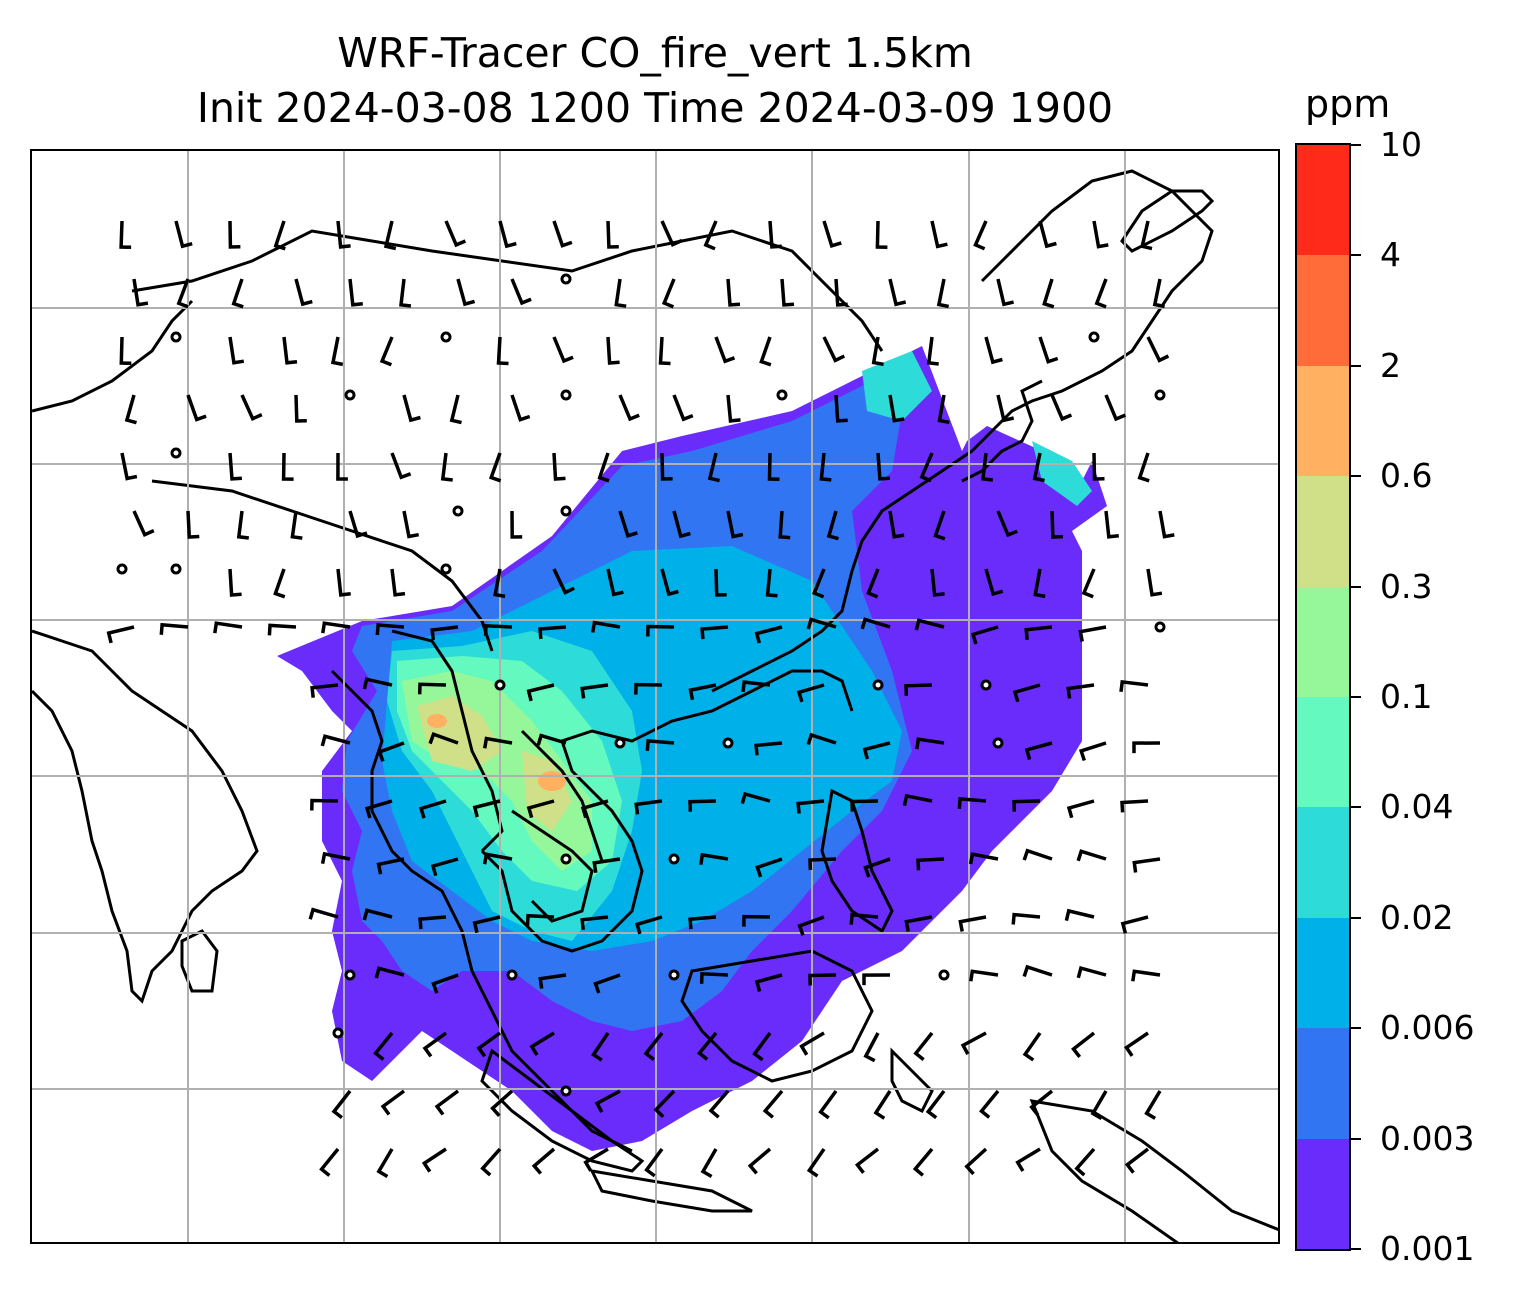 The image size is (1528, 1306). What do you see at coordinates (671, 1191) in the screenshot?
I see `java` at bounding box center [671, 1191].